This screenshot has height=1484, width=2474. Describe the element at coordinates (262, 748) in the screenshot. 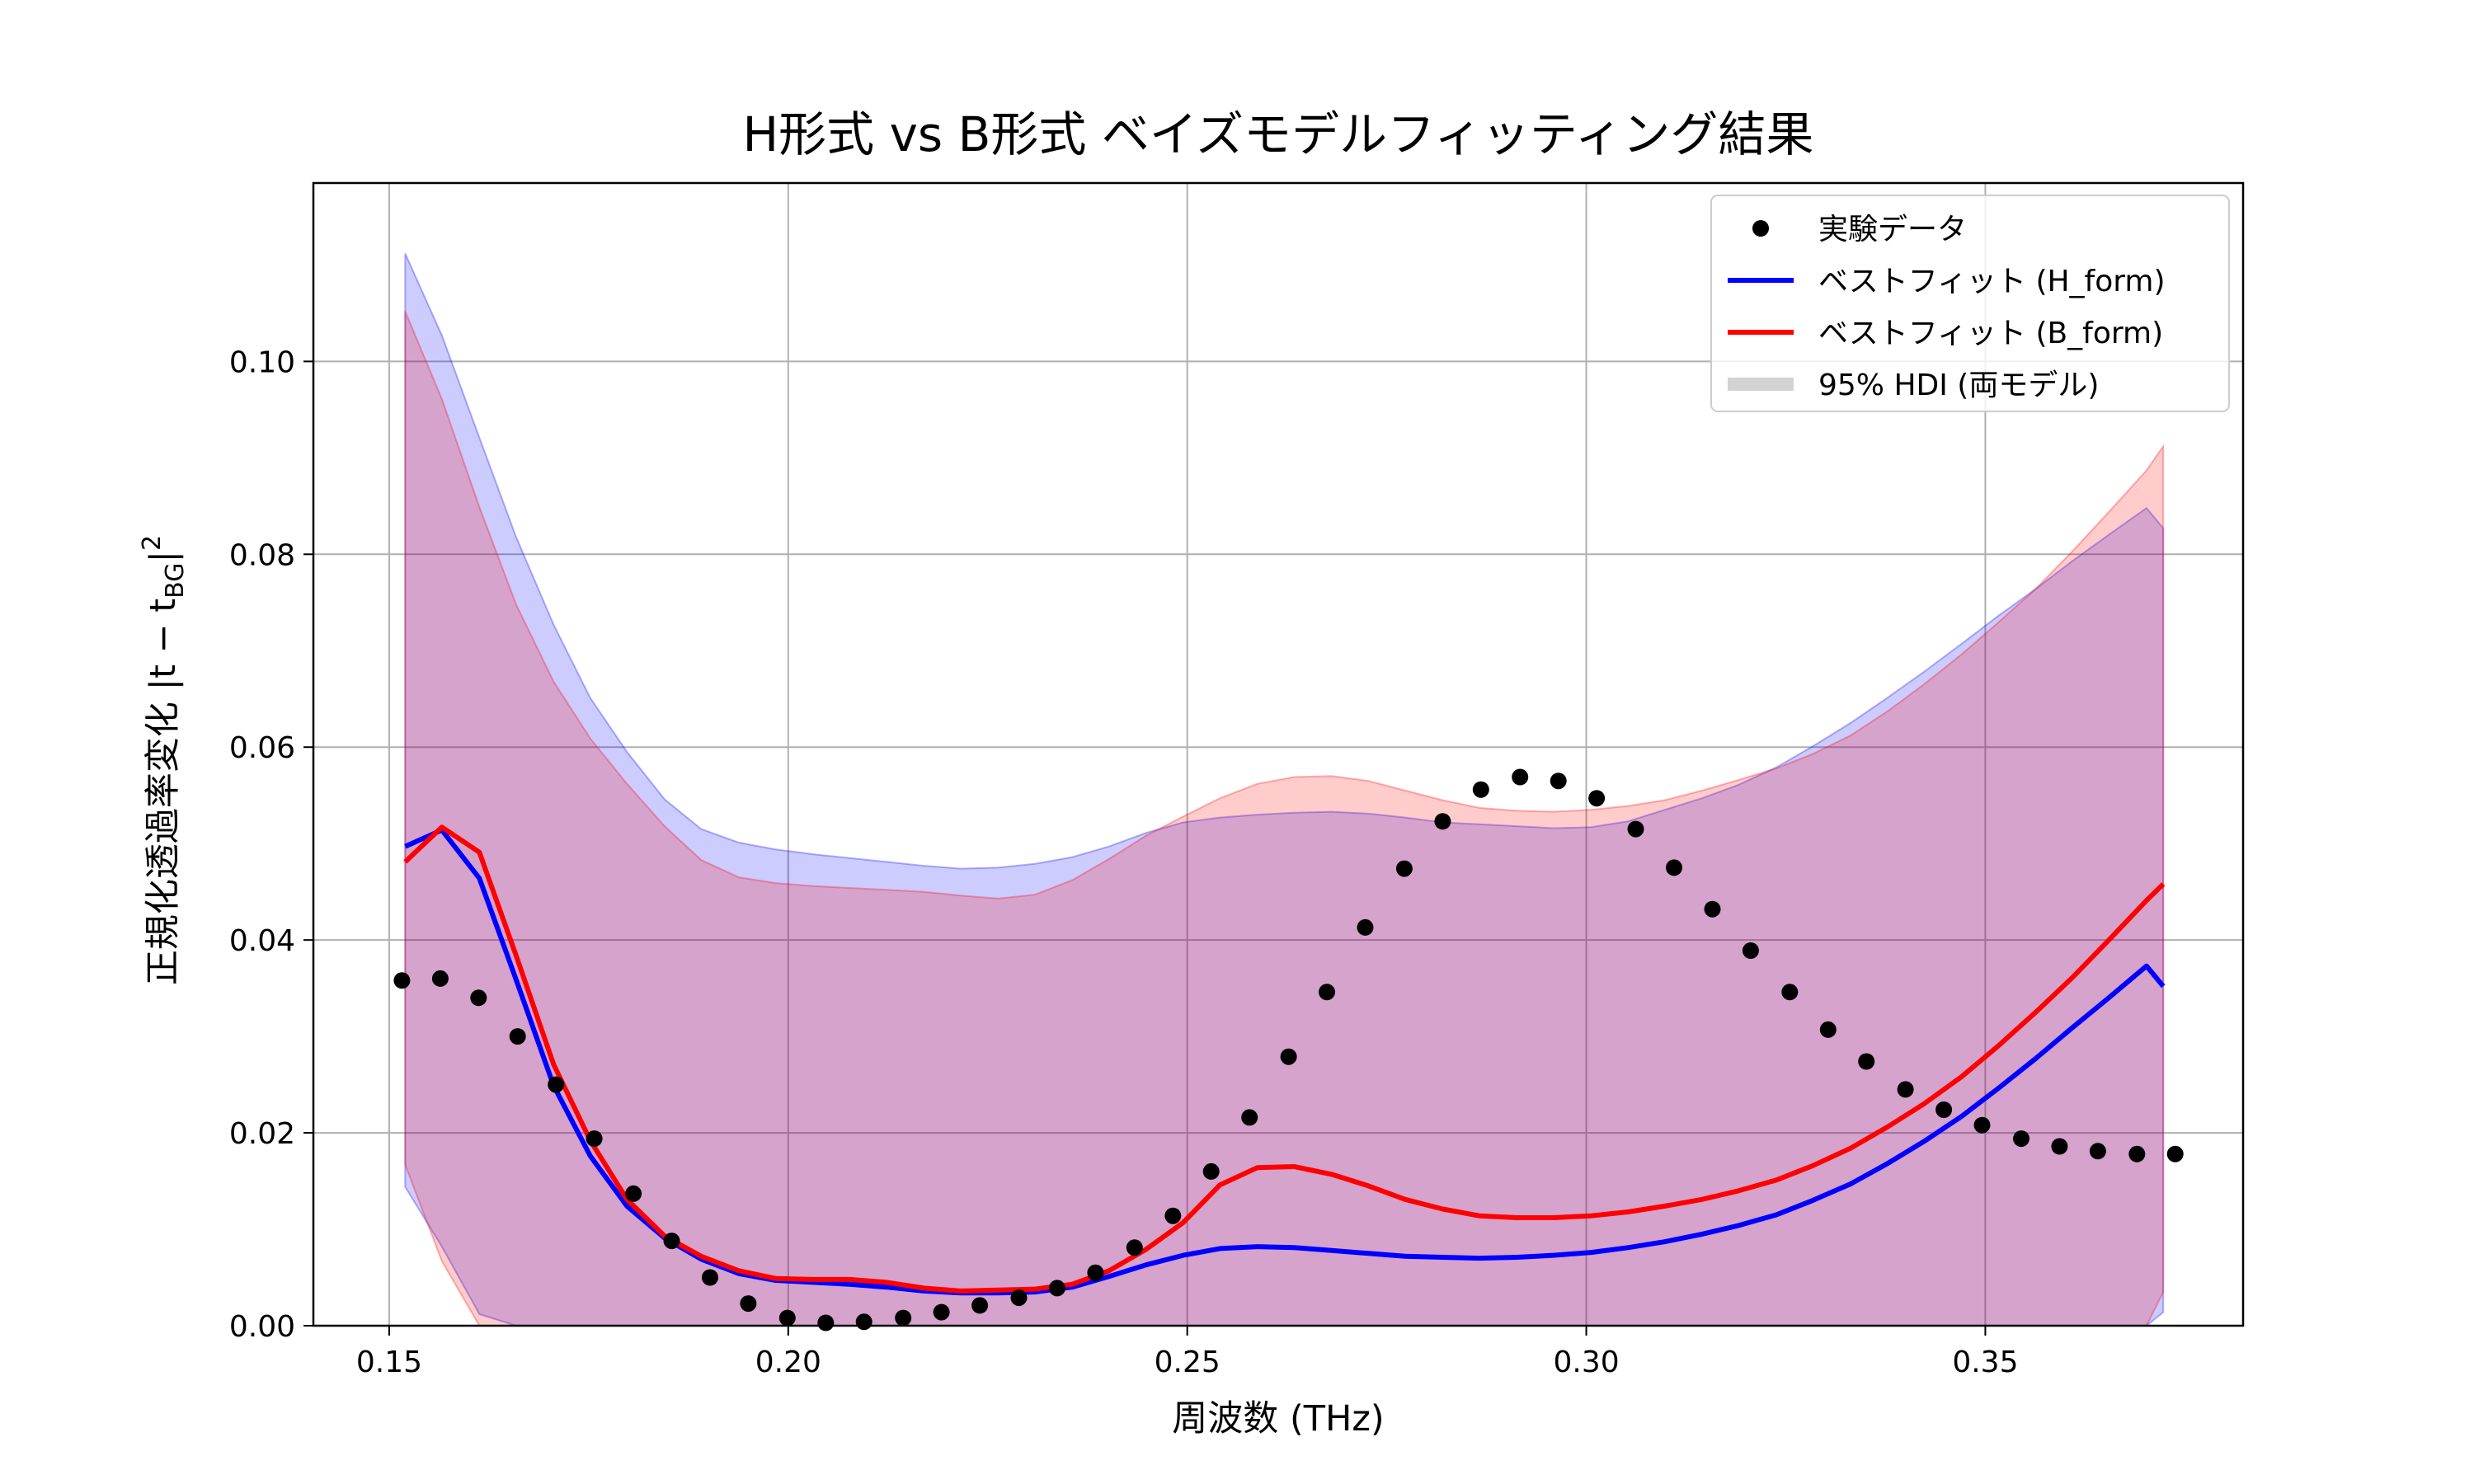

I see `y-tick-label: 0.06` at that location.